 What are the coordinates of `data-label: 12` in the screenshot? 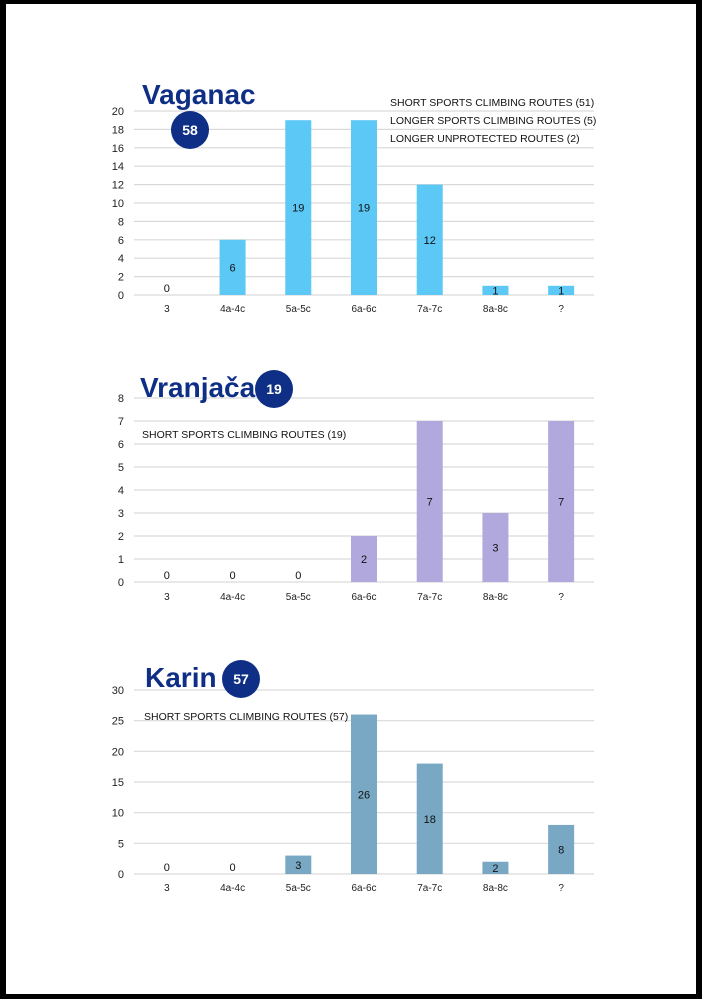 It's located at (430, 241).